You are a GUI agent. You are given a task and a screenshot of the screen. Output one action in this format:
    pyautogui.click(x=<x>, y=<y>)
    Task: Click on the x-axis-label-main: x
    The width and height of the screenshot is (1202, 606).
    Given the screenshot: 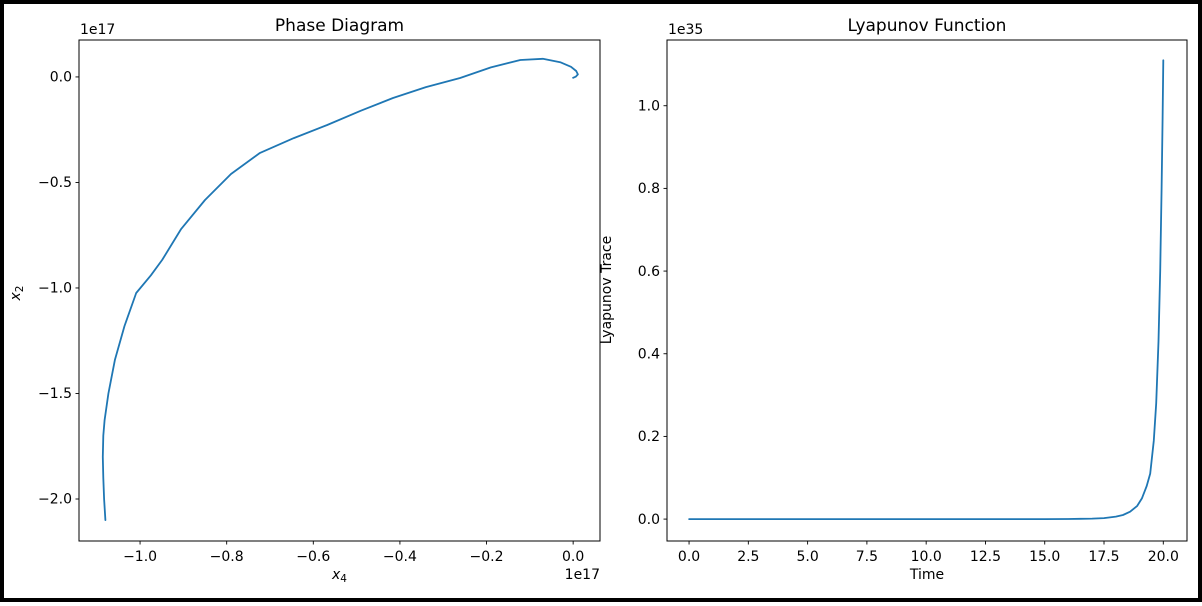 What is the action you would take?
    pyautogui.click(x=336, y=575)
    